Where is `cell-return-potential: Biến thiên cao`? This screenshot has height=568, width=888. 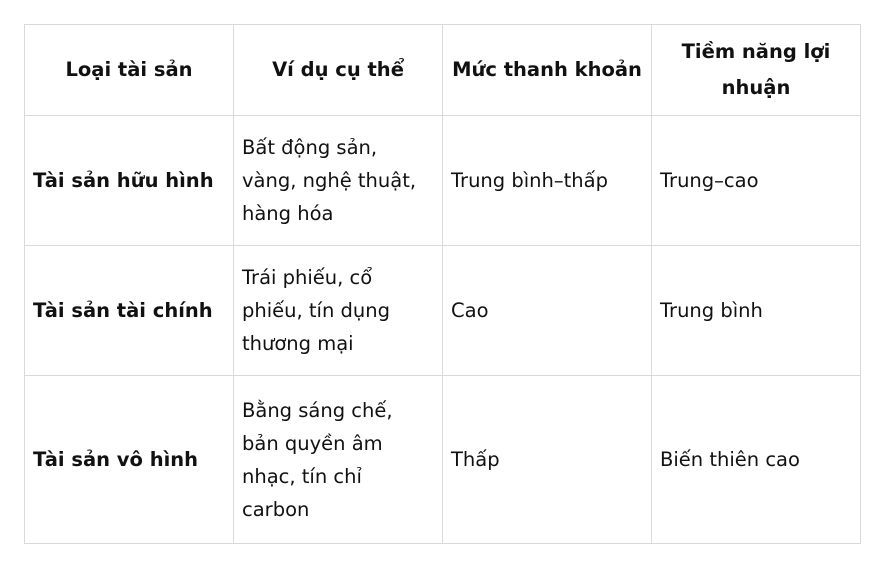 cell-return-potential: Biến thiên cao is located at coordinates (756, 459).